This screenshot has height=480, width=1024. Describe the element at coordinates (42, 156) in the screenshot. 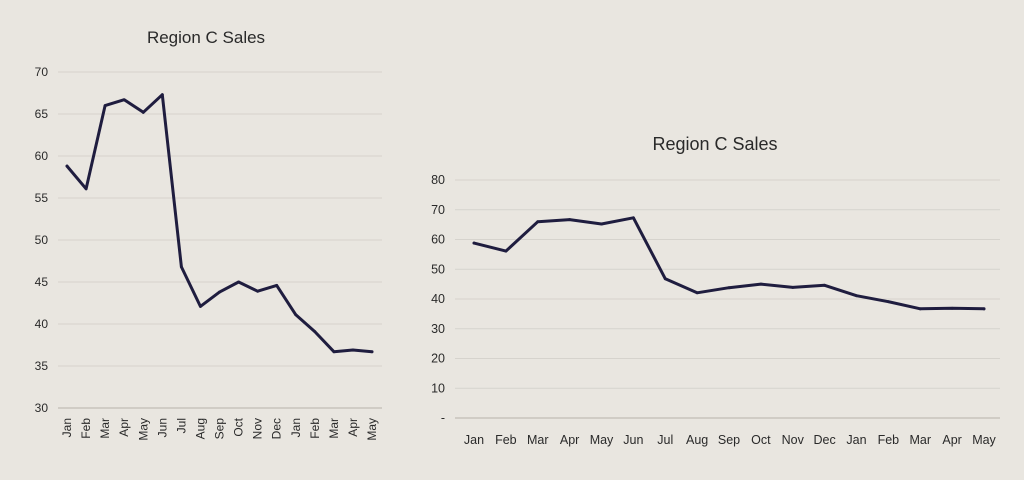

I see `chart-left-y-tick-label: 60` at that location.